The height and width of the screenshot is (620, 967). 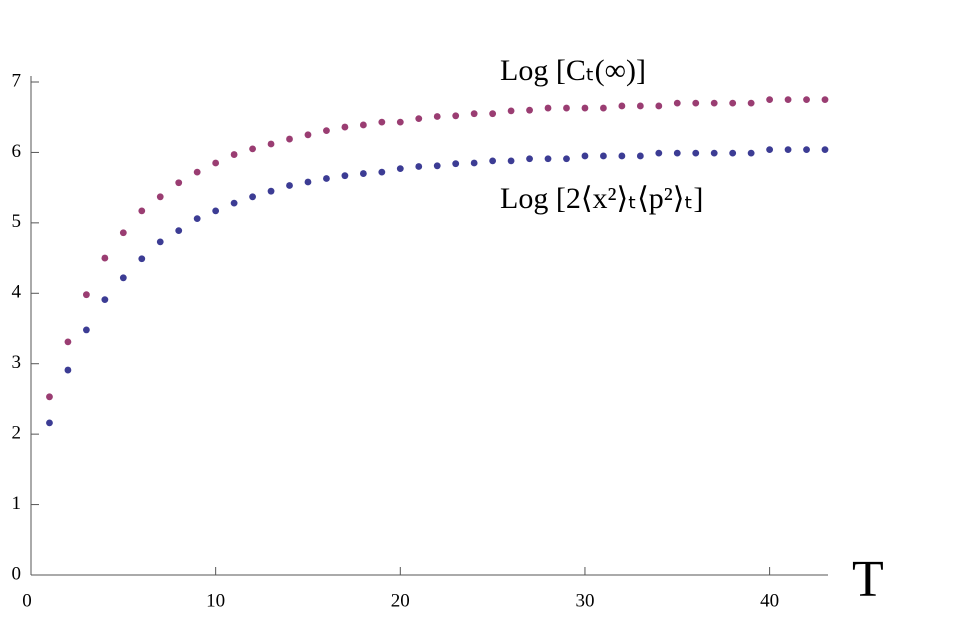 I want to click on y-tick-label: 1, so click(x=17, y=503).